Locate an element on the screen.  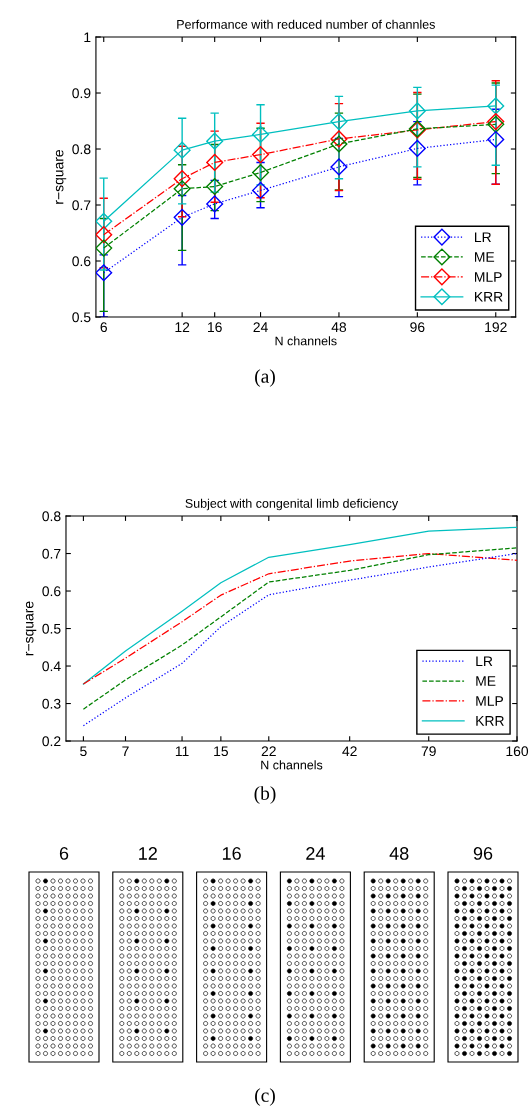
x-tick-label: 11 is located at coordinates (182, 751).